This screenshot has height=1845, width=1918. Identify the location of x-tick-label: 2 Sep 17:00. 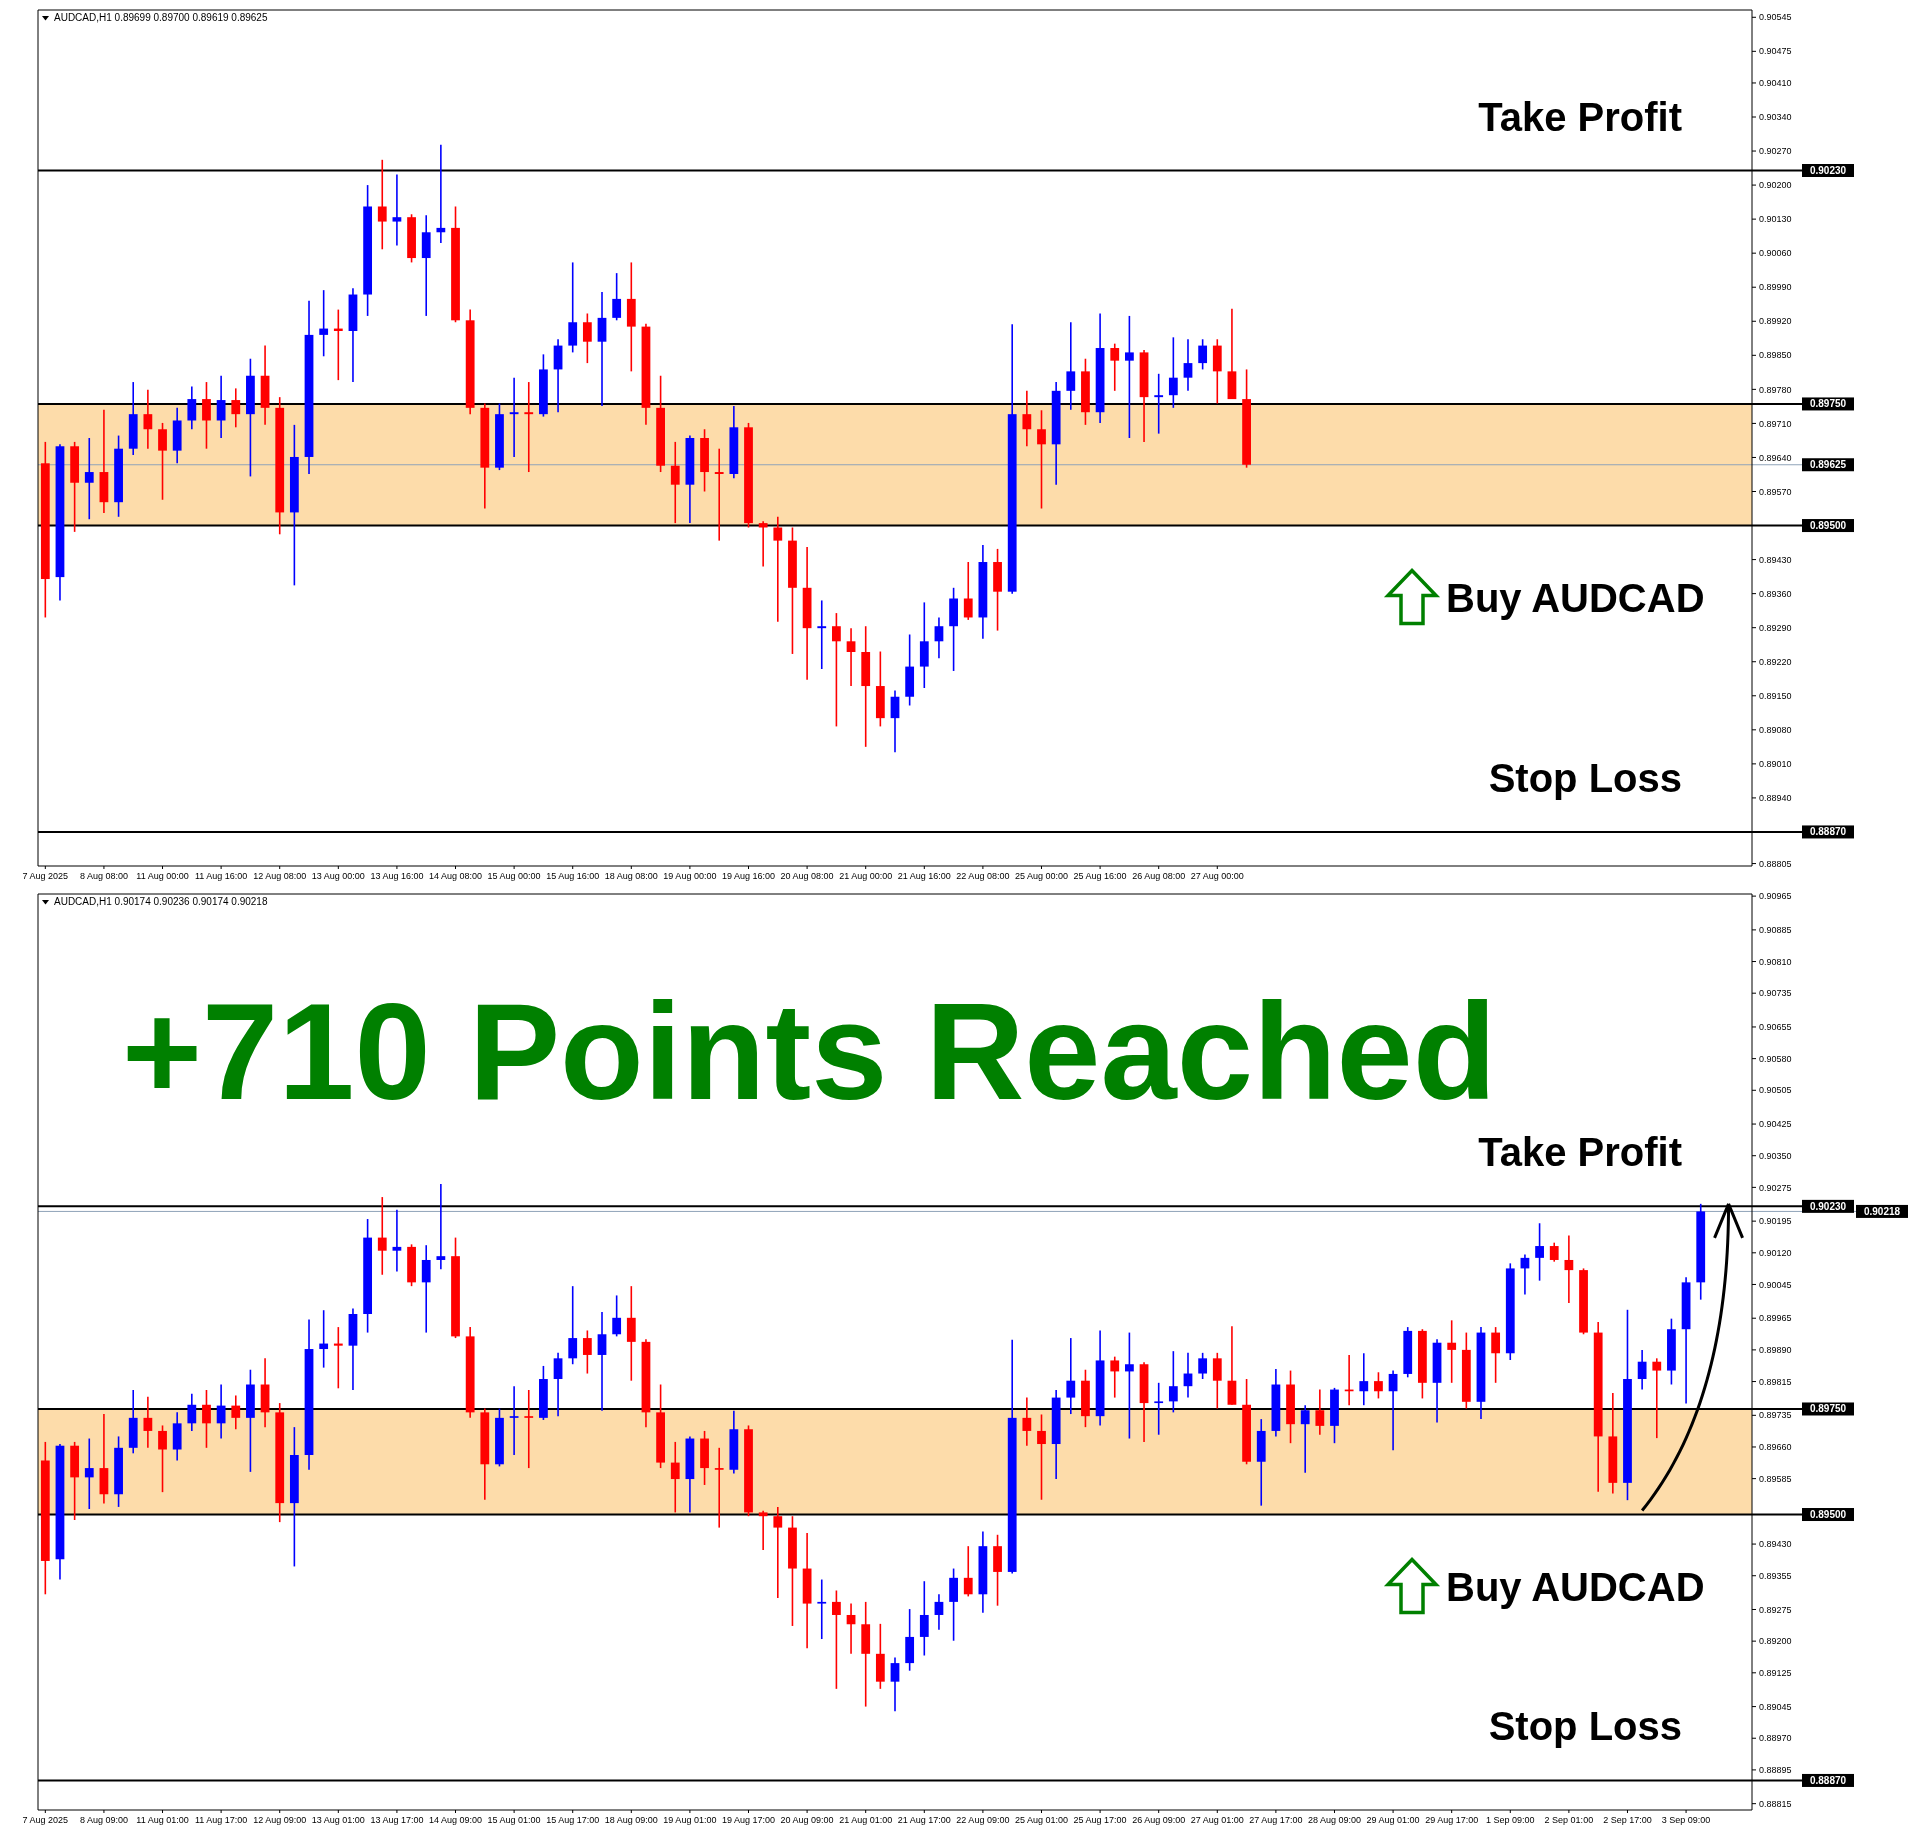
(1627, 1820).